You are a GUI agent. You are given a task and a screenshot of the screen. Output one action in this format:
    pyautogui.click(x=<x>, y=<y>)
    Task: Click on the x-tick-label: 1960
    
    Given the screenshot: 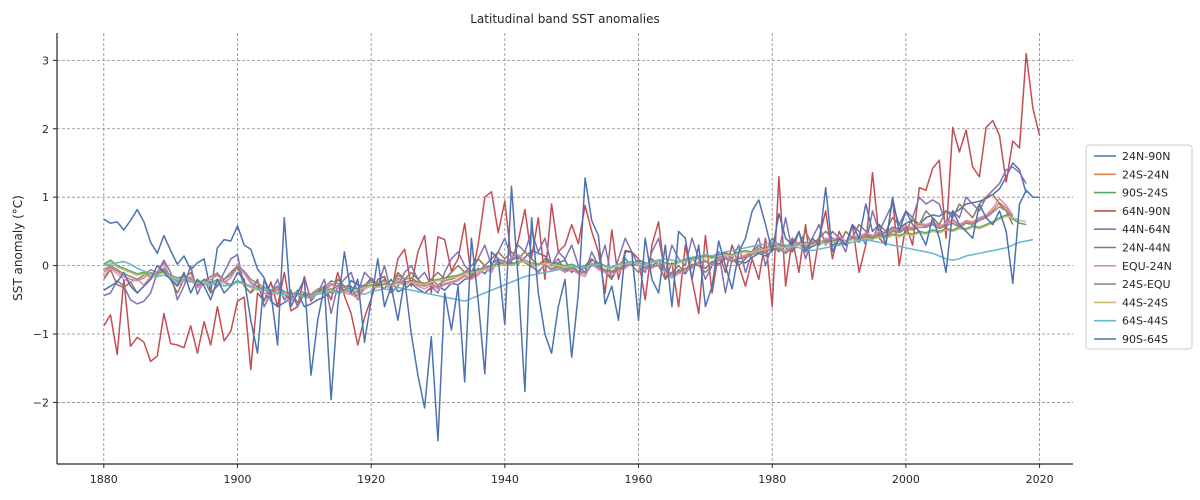 What is the action you would take?
    pyautogui.click(x=639, y=479)
    